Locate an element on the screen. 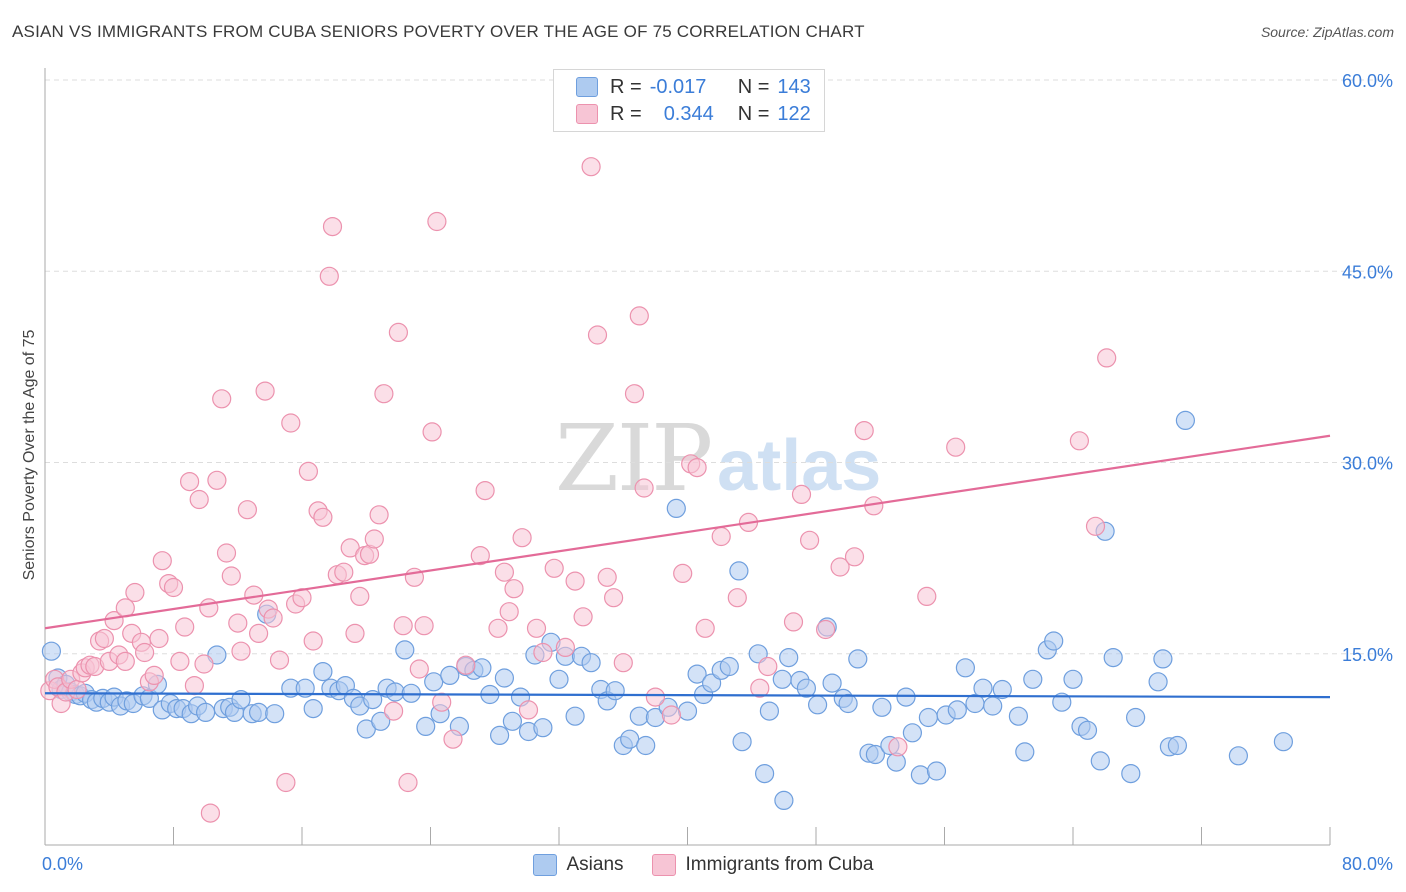 This screenshot has height=892, width=1406. chart-source: Source: ZipAtlas.com is located at coordinates (1327, 32).